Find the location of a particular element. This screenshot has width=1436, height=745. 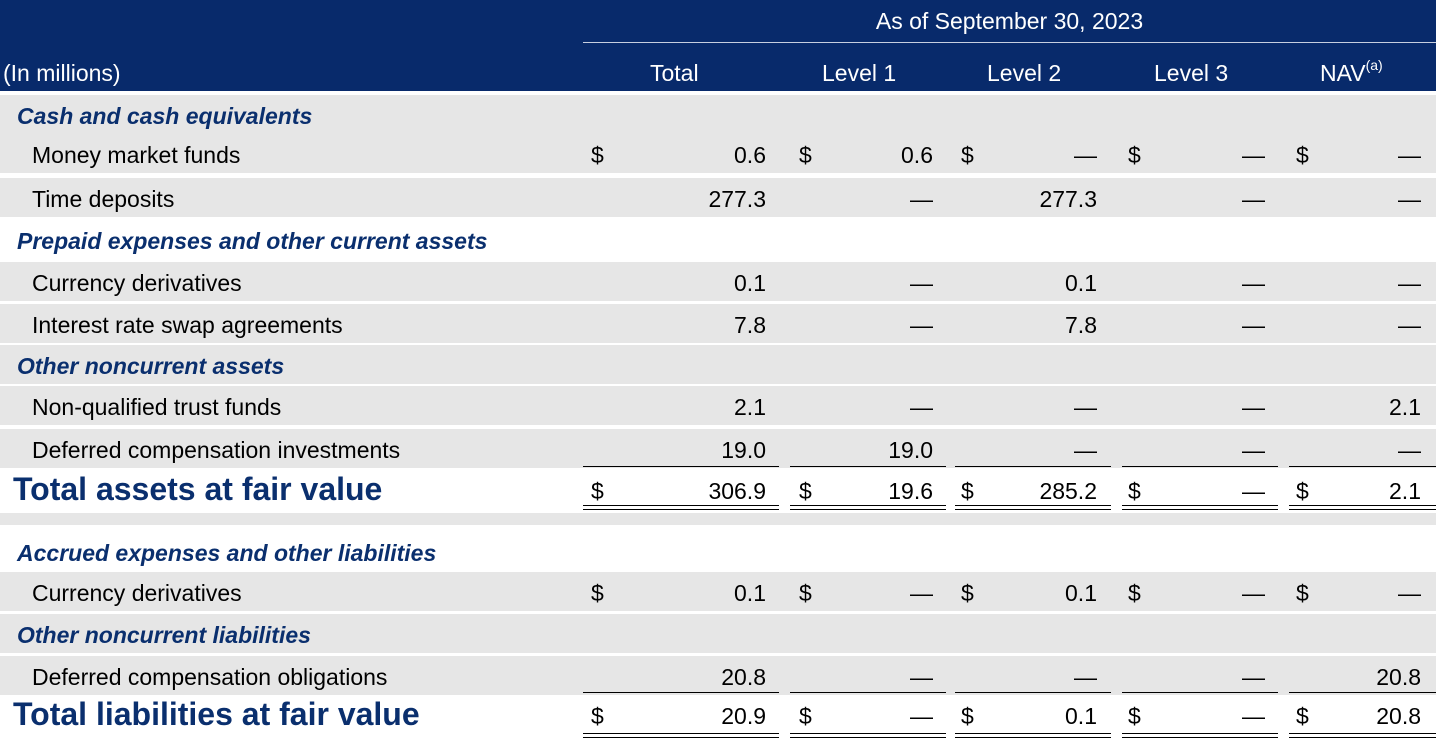

row-label: Money market funds is located at coordinates (136, 155).